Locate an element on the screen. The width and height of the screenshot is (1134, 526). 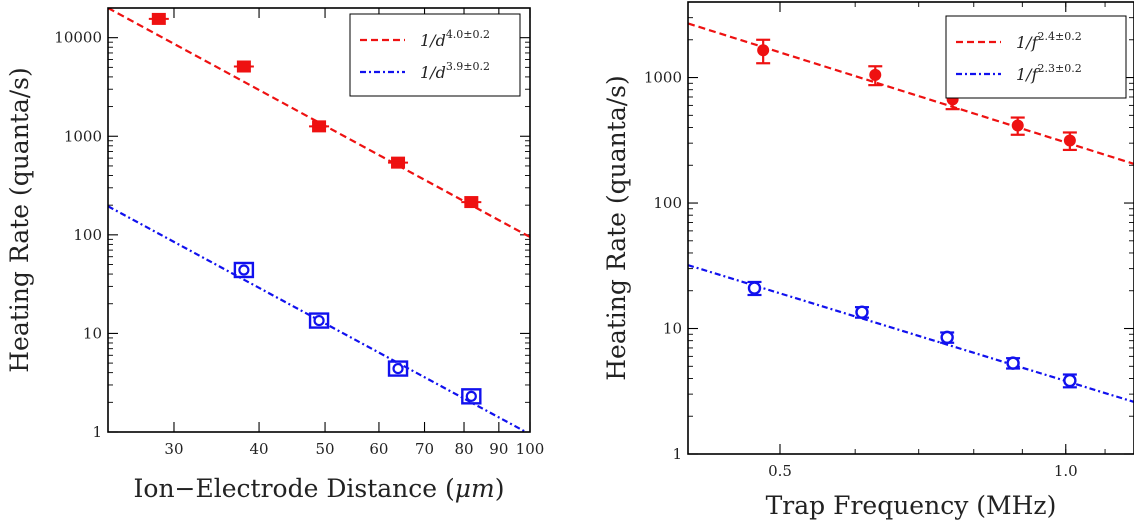
x-tick-label: 50 is located at coordinates (324, 449).